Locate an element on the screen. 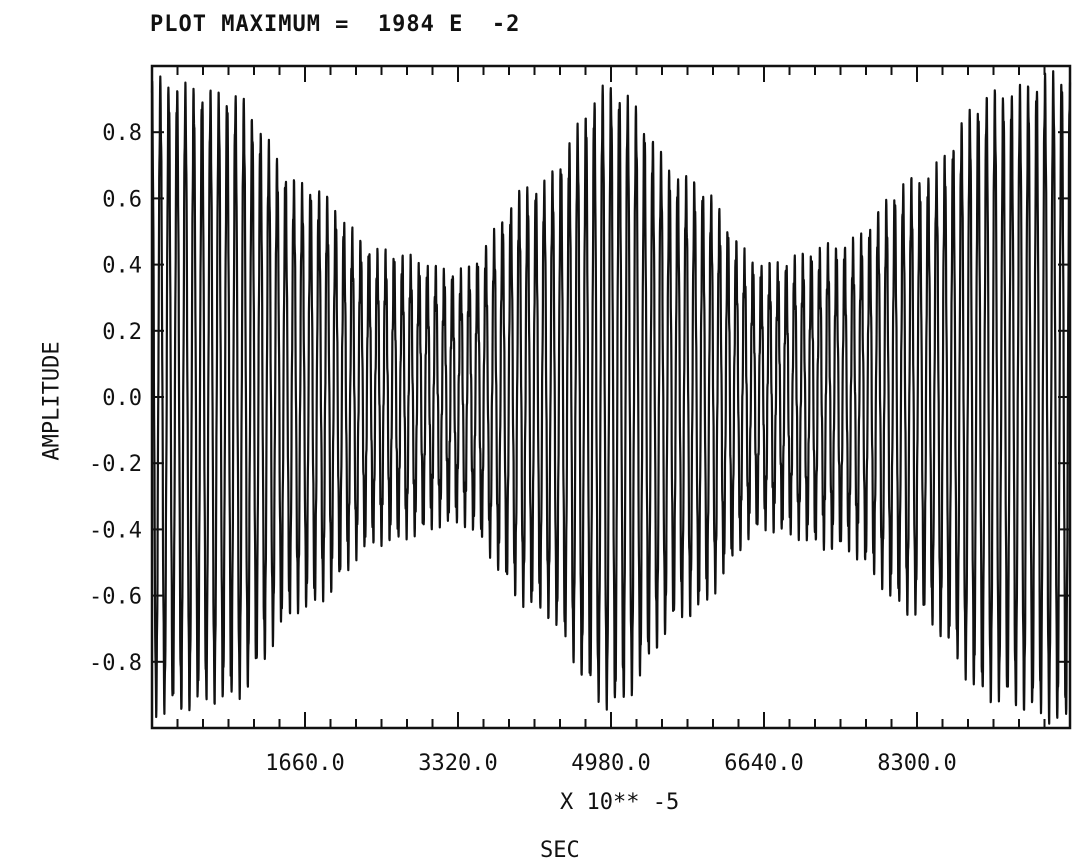  y-axis-label: AMPLITUDE is located at coordinates (52, 401).